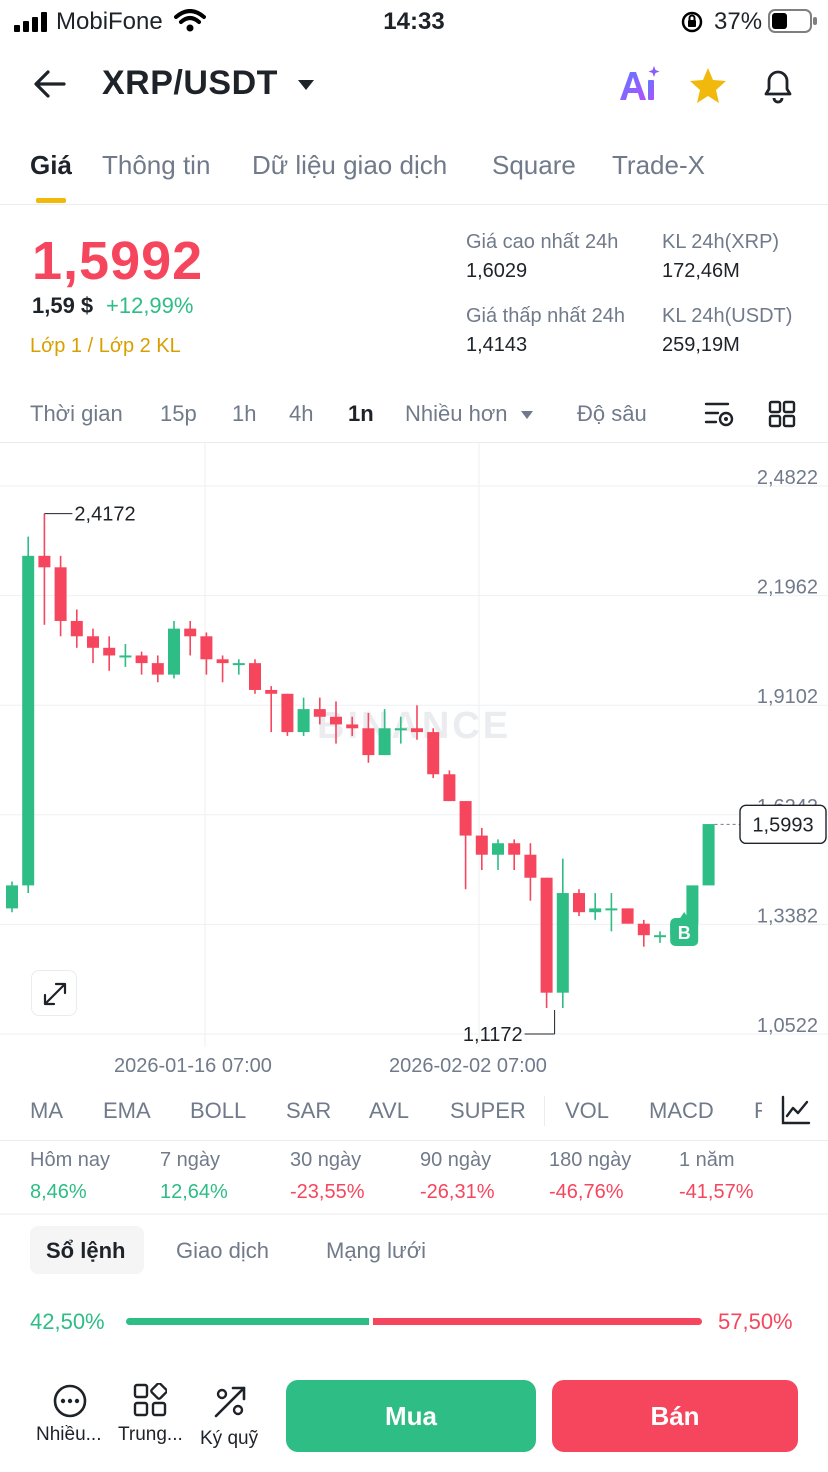  I want to click on tab-trade-x: Trade-X, so click(658, 165).